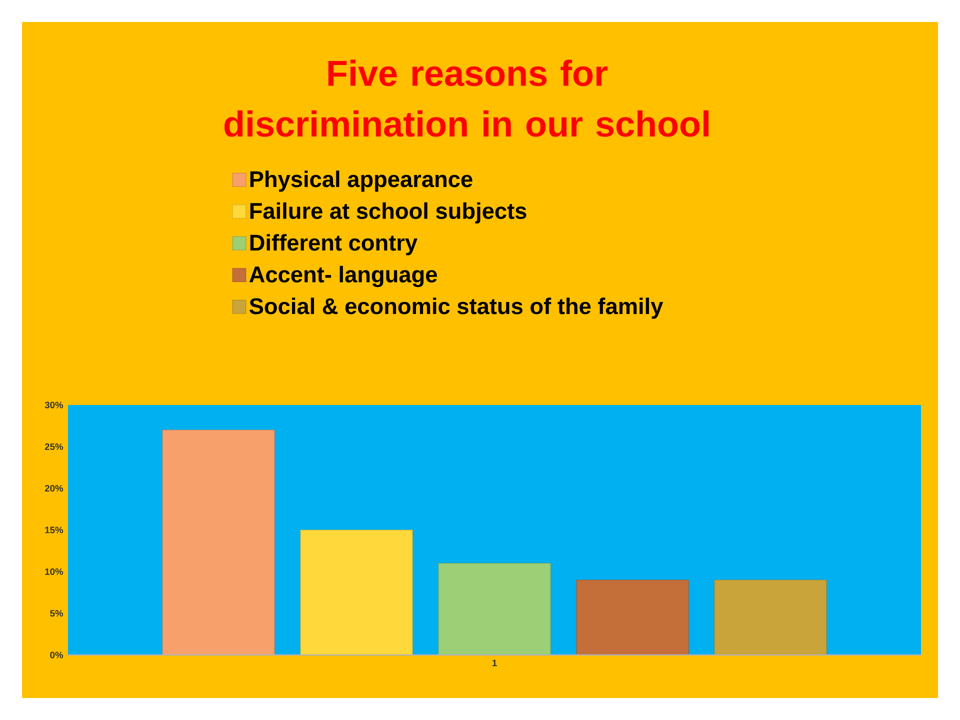  What do you see at coordinates (334, 245) in the screenshot?
I see `legend-label: Different contry` at bounding box center [334, 245].